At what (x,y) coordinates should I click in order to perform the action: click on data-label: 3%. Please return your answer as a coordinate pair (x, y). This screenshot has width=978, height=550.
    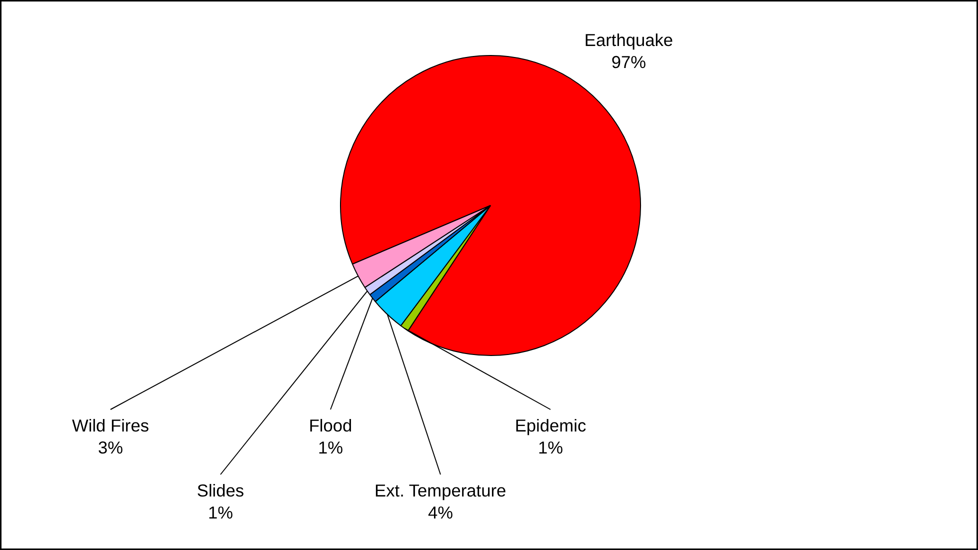
    Looking at the image, I should click on (111, 448).